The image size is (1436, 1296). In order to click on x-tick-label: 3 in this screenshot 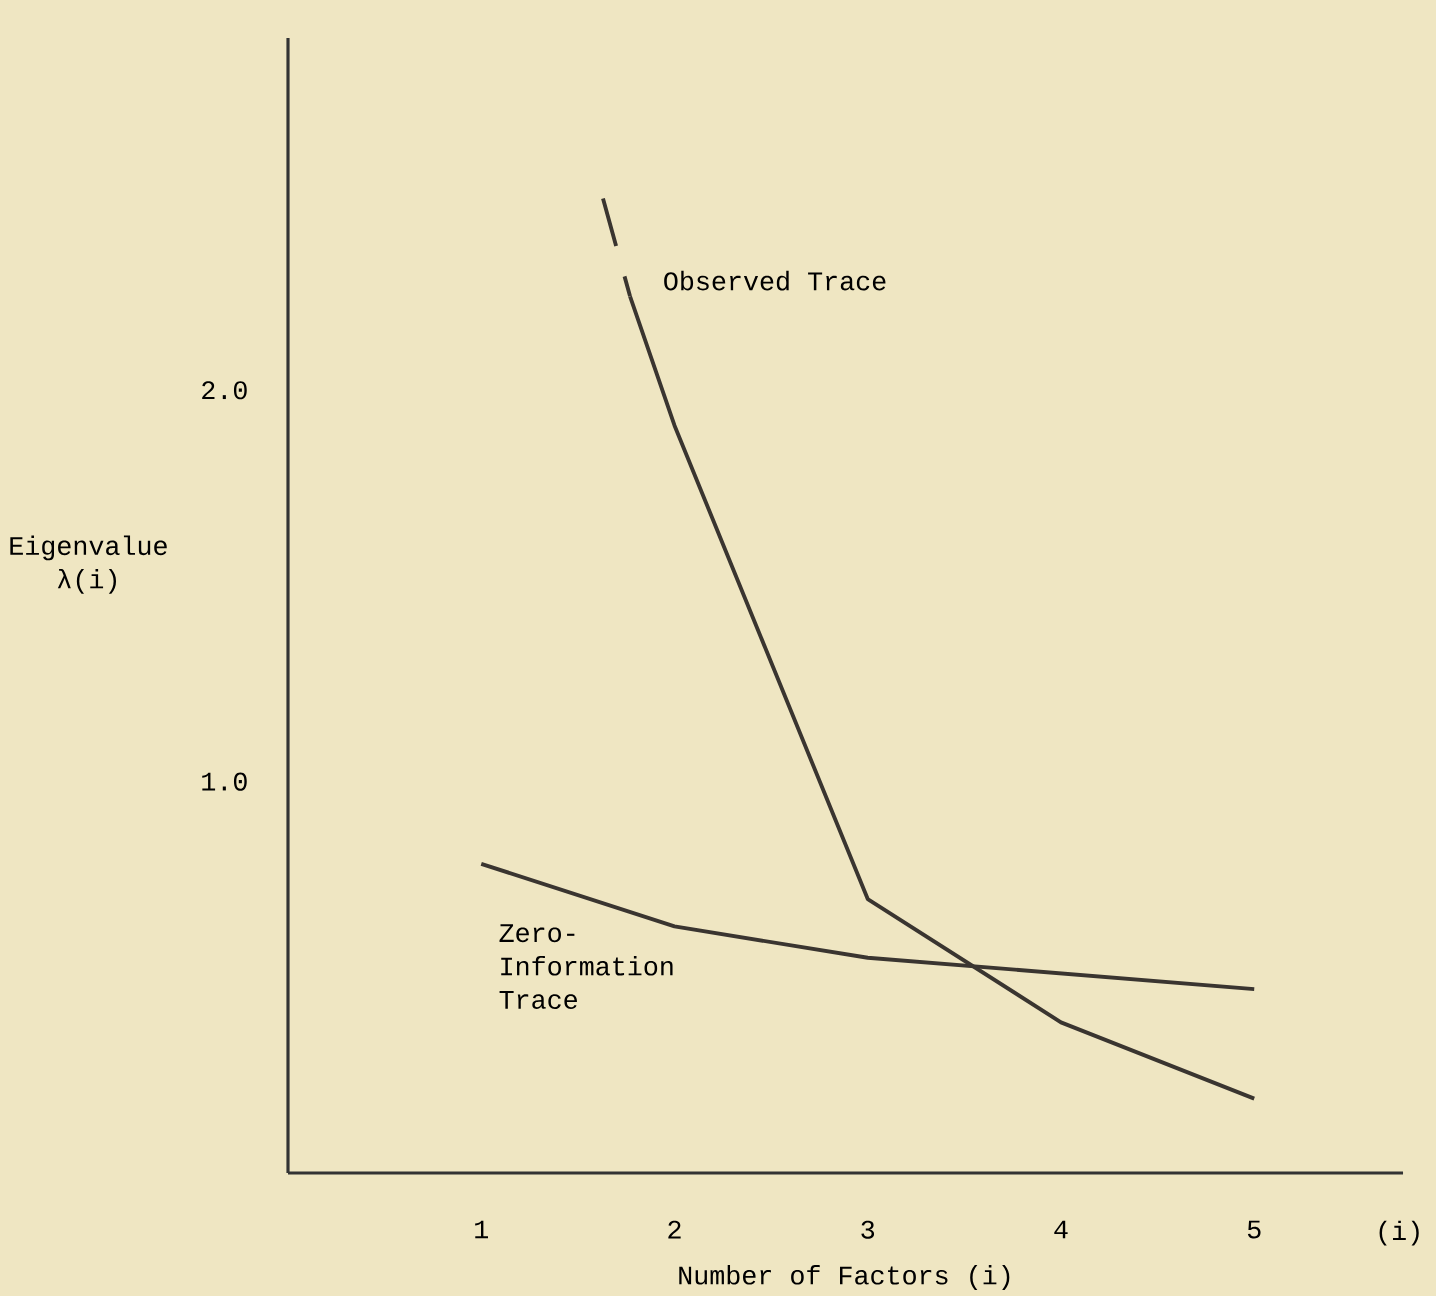, I will do `click(868, 1229)`.